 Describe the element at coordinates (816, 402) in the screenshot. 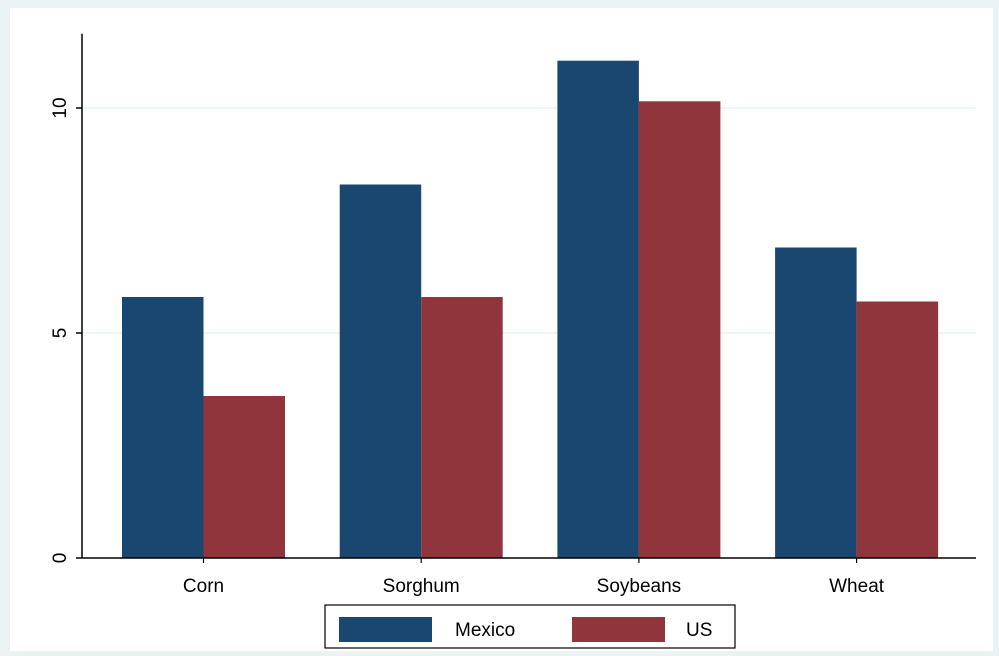

I see `bar-mexico-wheat` at that location.